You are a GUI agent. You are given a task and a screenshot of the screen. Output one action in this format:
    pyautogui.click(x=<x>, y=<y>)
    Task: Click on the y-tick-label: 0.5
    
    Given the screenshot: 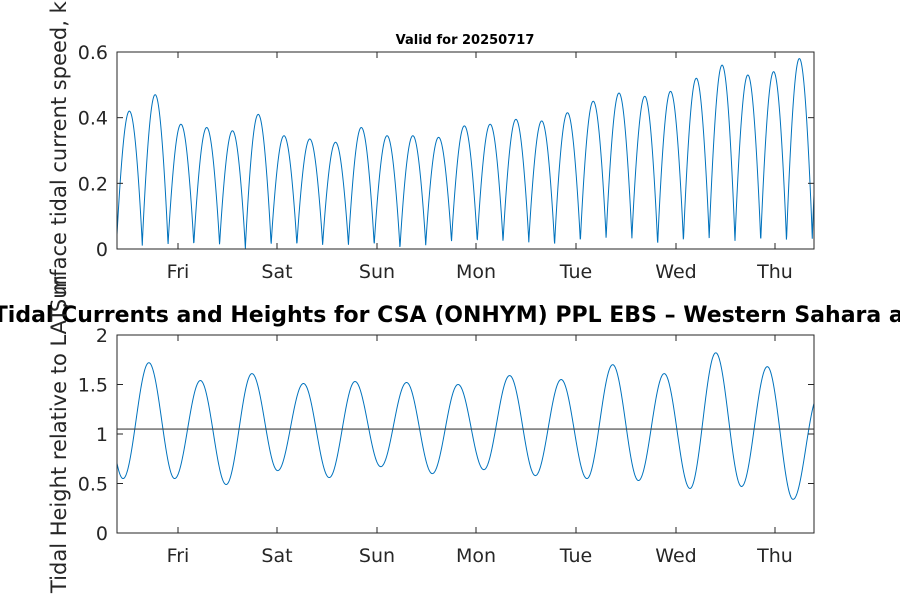 What is the action you would take?
    pyautogui.click(x=93, y=485)
    